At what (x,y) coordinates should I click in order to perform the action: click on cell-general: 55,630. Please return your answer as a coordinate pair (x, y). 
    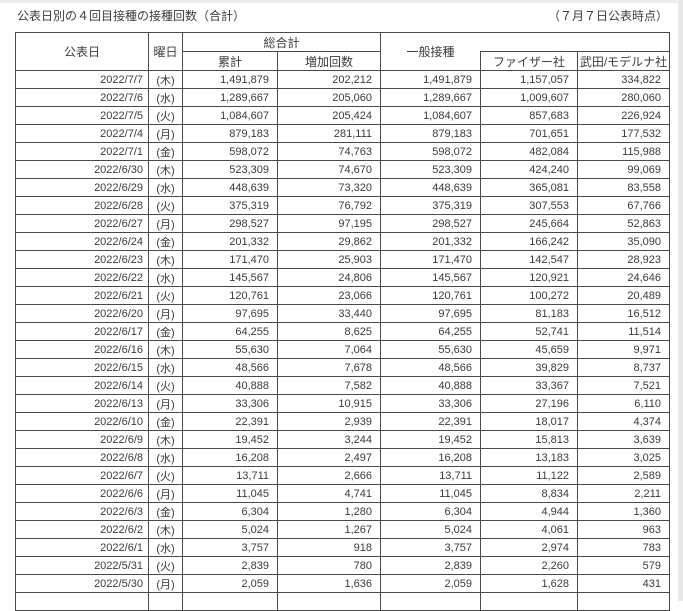
    Looking at the image, I should click on (431, 349).